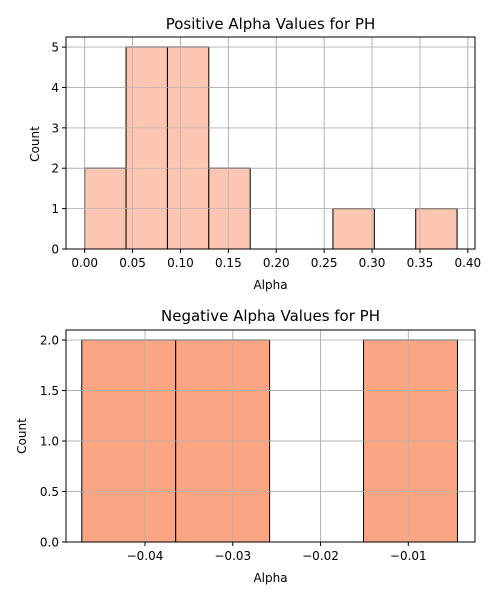 This screenshot has height=600, width=500. What do you see at coordinates (55, 48) in the screenshot?
I see `y-tick-label: 5` at bounding box center [55, 48].